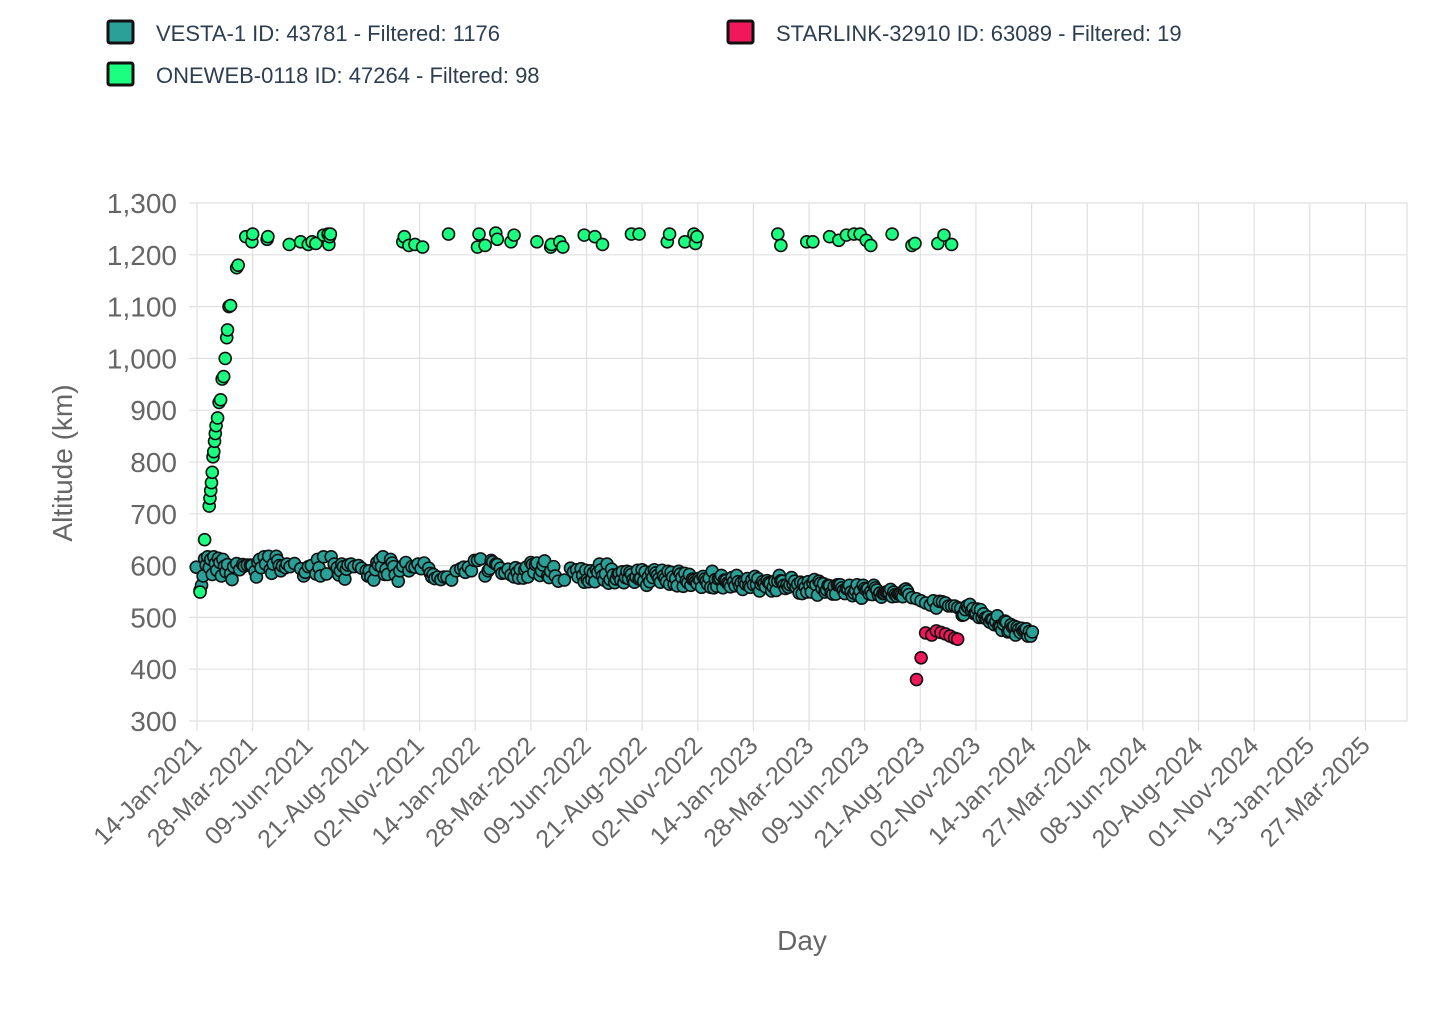 The height and width of the screenshot is (1014, 1456). I want to click on y-tick-label: 1,200, so click(142, 255).